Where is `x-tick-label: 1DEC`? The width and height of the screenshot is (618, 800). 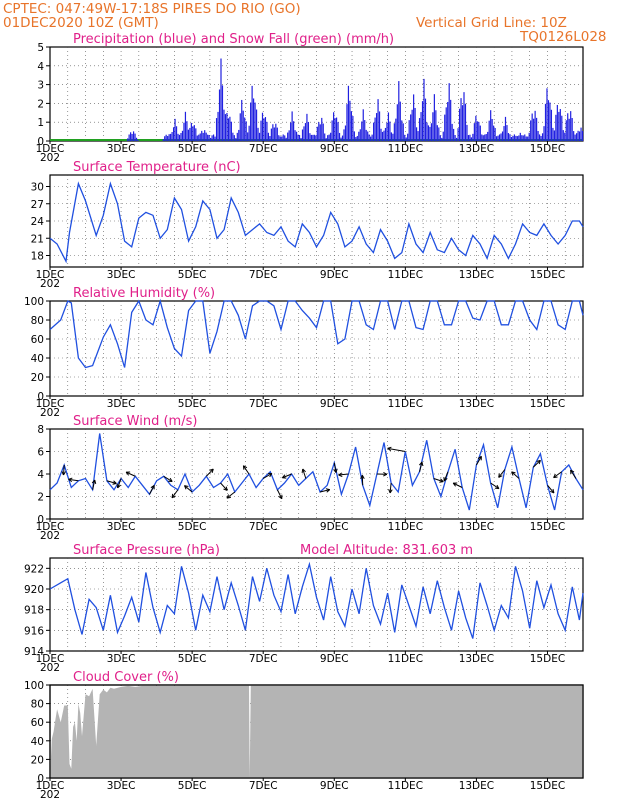 x-tick-label: 1DEC is located at coordinates (50, 659).